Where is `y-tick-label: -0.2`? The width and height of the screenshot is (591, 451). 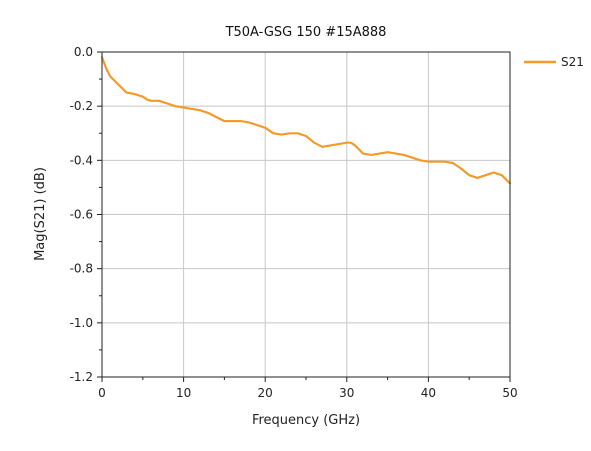
y-tick-label: -0.2 is located at coordinates (81, 106).